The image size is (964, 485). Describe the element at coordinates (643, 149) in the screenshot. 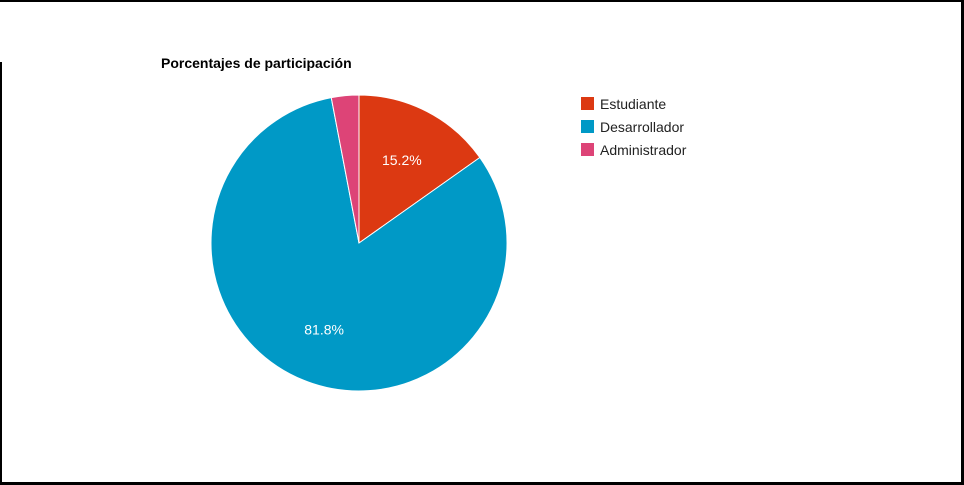

I see `legend-label: Administrador` at that location.